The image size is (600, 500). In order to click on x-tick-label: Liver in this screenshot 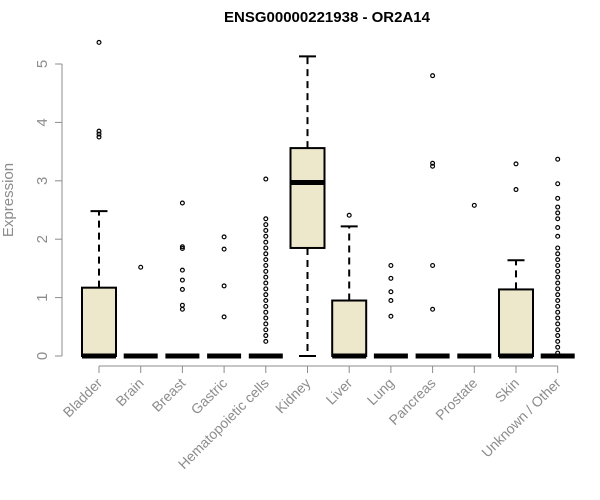, I will do `click(339, 391)`.